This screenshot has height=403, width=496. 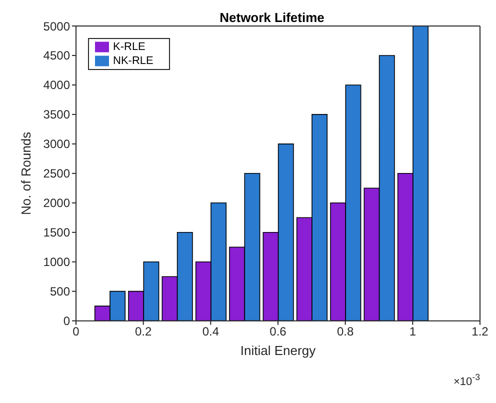 What do you see at coordinates (56, 173) in the screenshot?
I see `y-tick-label: 2500` at bounding box center [56, 173].